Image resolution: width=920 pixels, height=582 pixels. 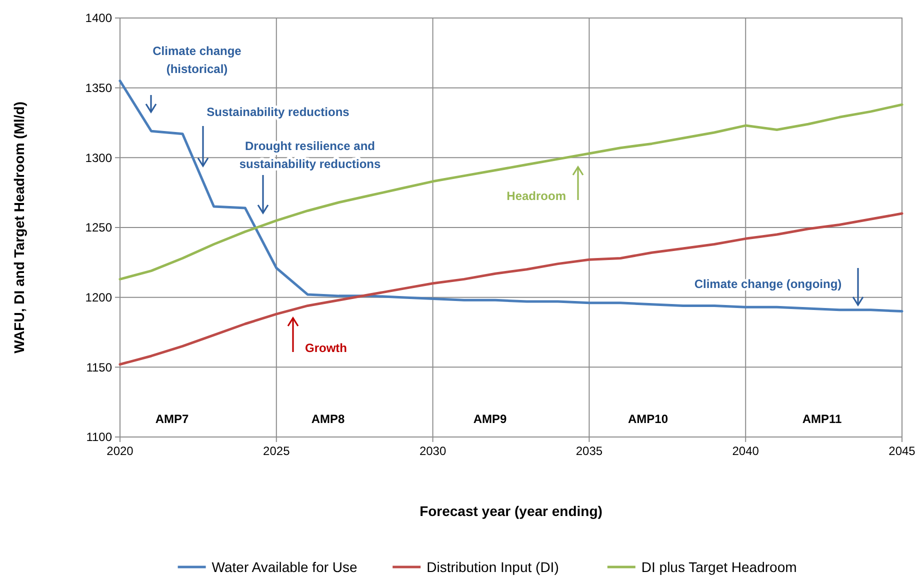 I want to click on y-tick-label: 1300, so click(x=98, y=157).